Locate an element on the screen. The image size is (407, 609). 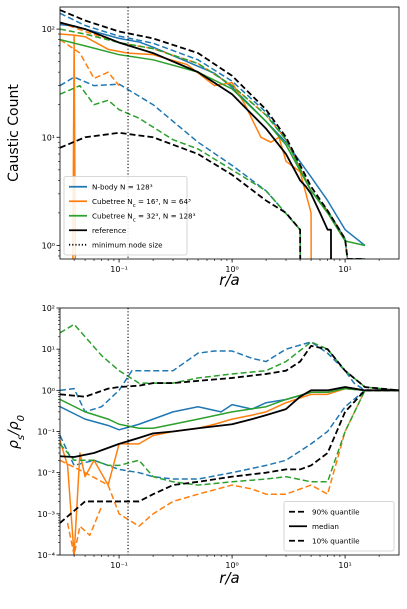
legend-label: N-body N = 128³ is located at coordinates (122, 186).